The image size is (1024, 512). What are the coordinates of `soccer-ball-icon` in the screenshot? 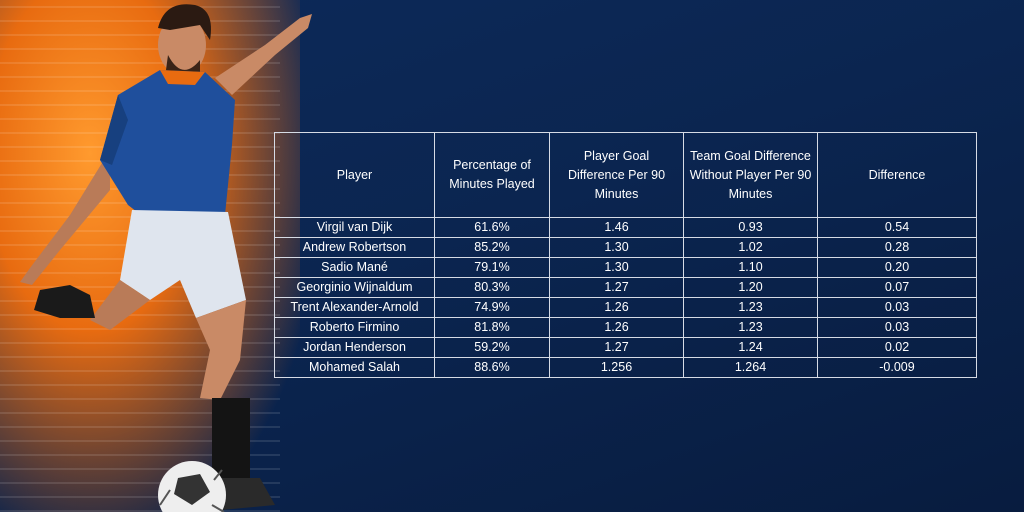 It's located at (192, 486).